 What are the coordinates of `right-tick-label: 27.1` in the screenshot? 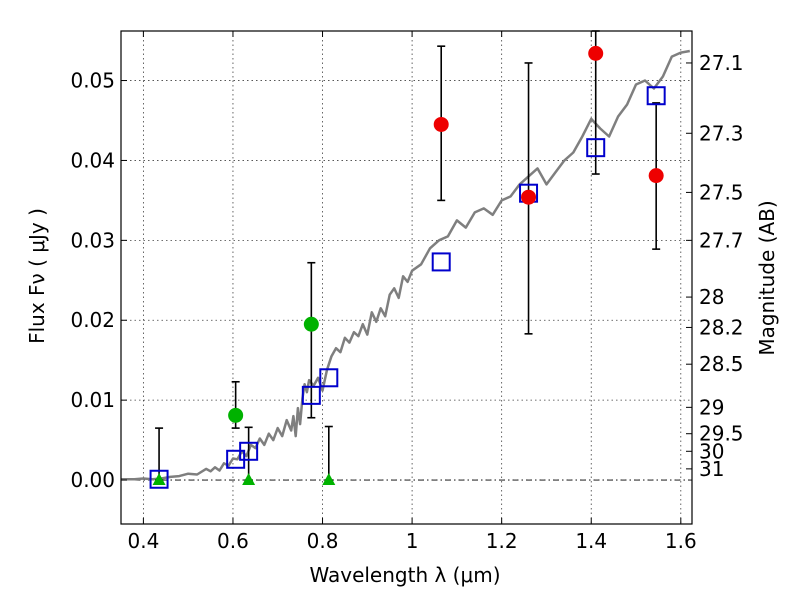 It's located at (721, 63).